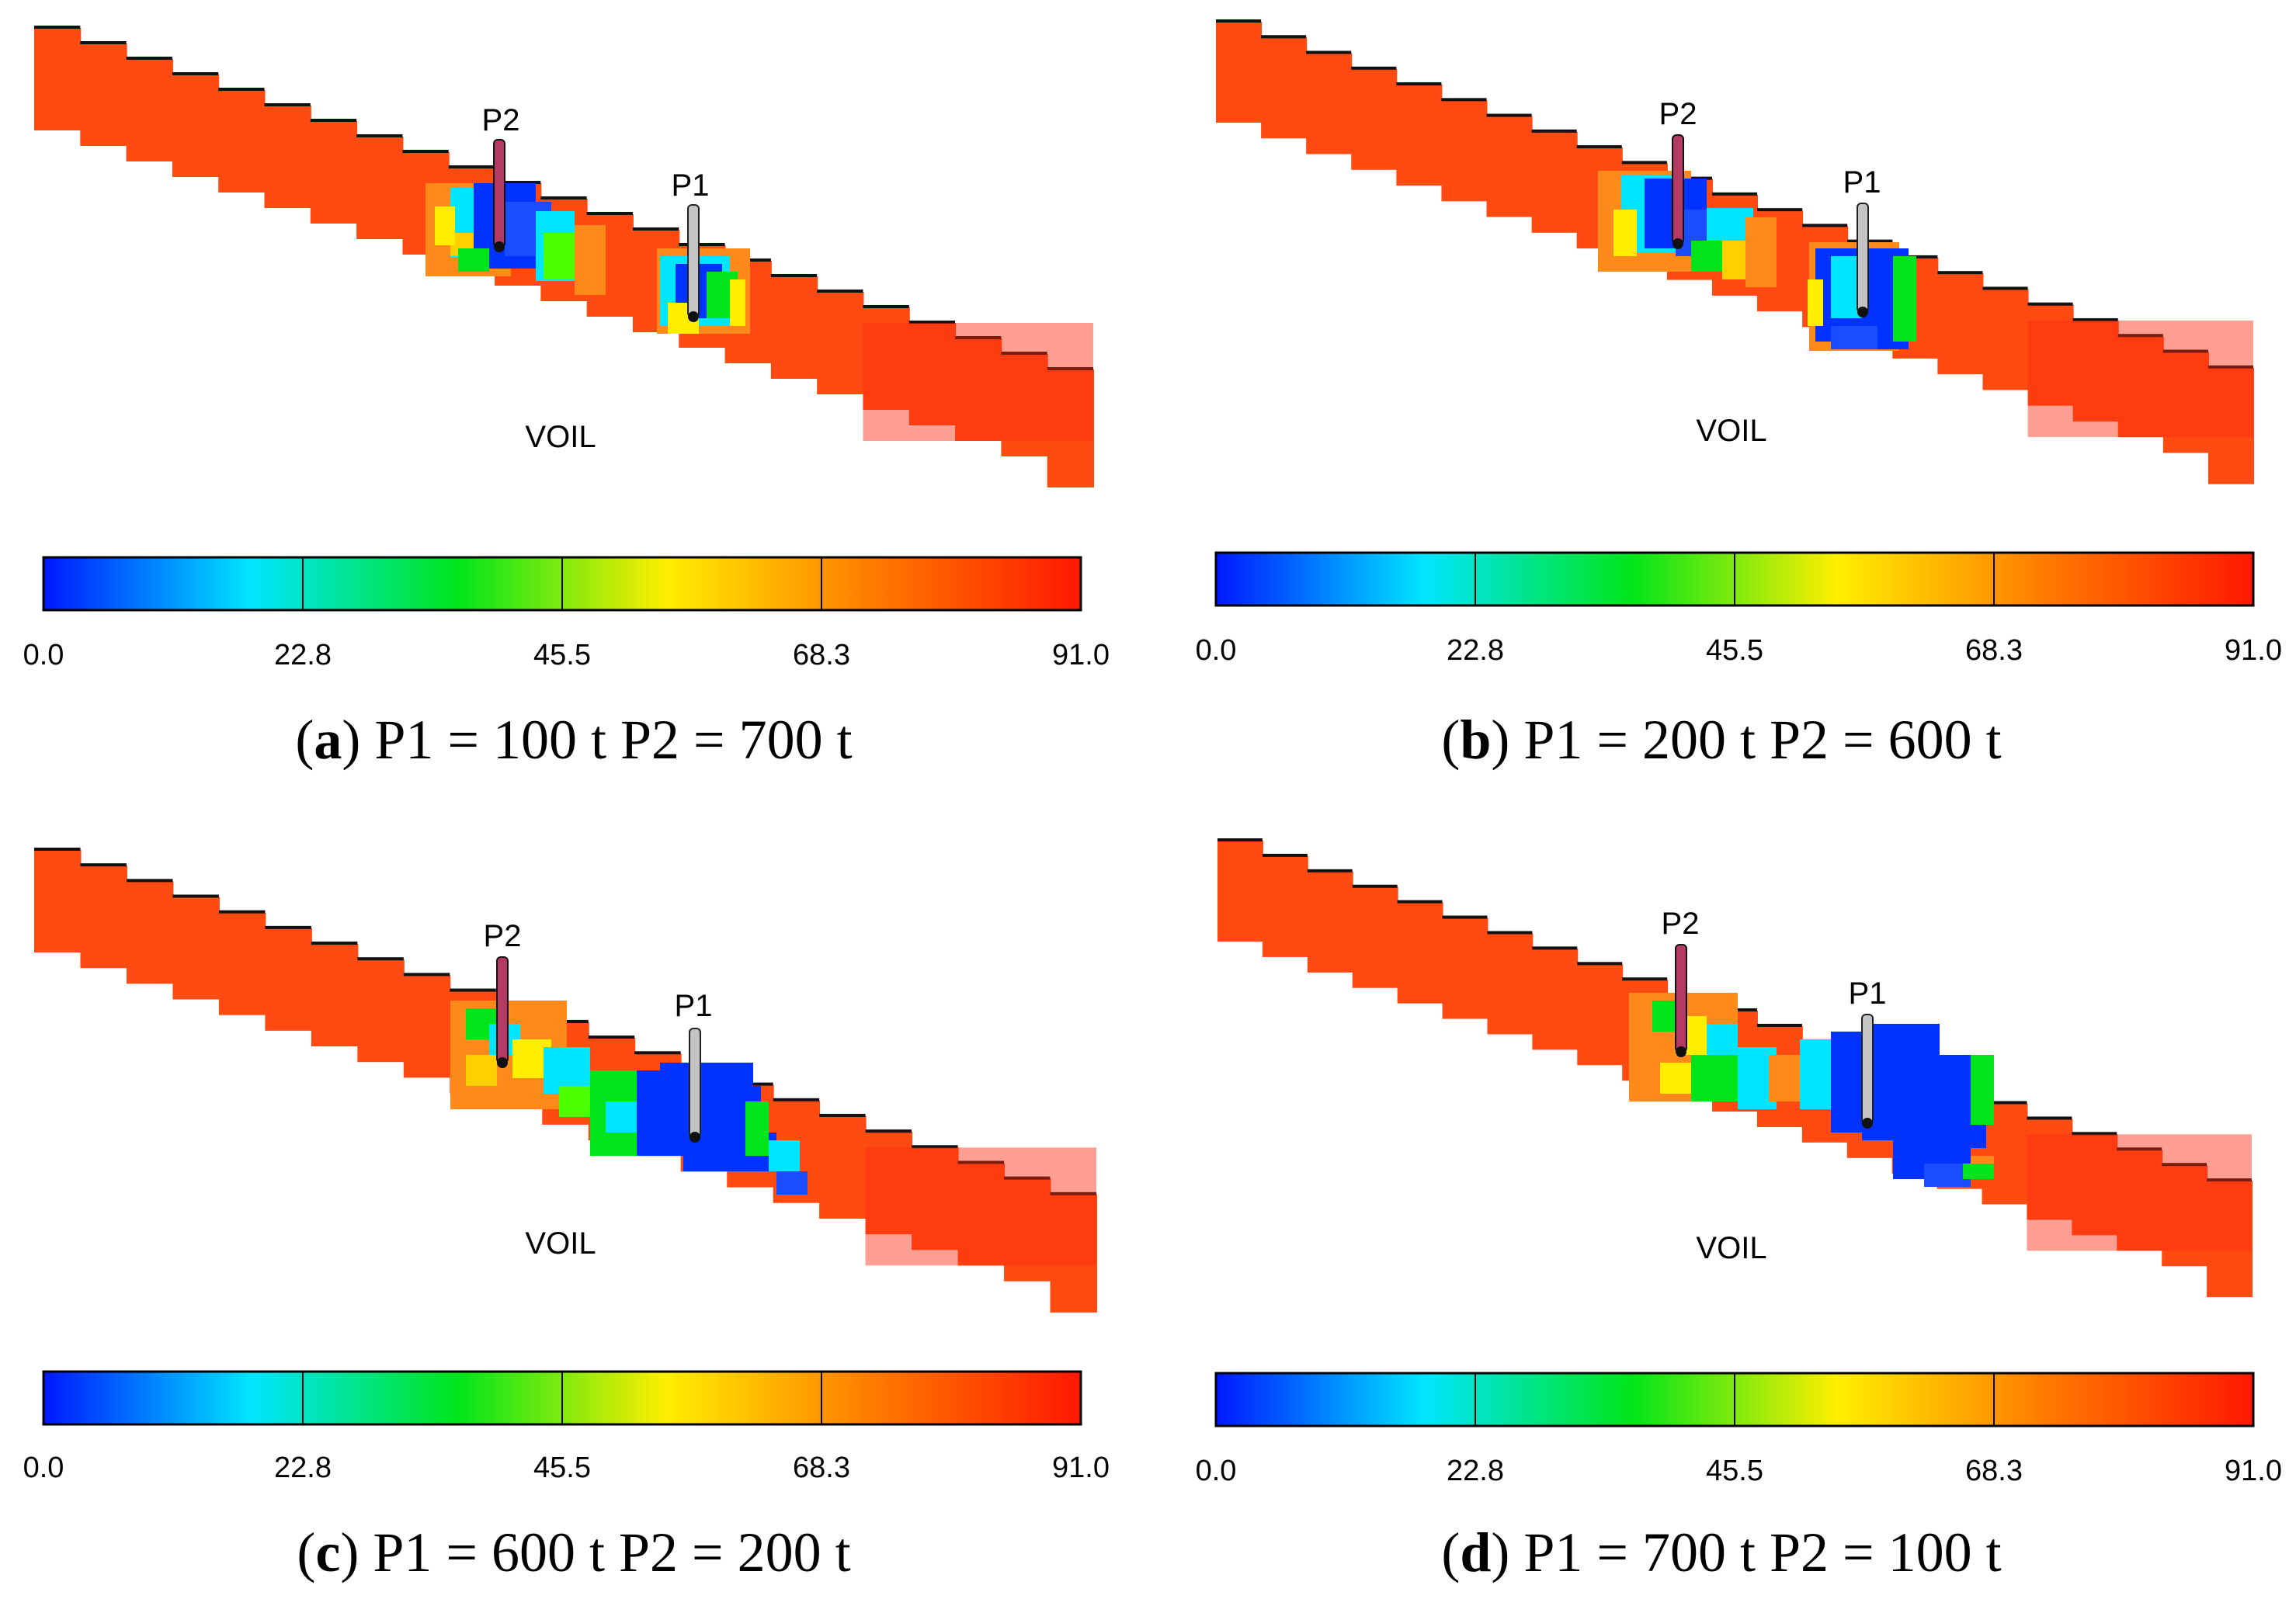 Image resolution: width=2296 pixels, height=1613 pixels. What do you see at coordinates (1722, 1552) in the screenshot?
I see `panel-caption: (d) P1 = 700 t P2 = 100 t` at bounding box center [1722, 1552].